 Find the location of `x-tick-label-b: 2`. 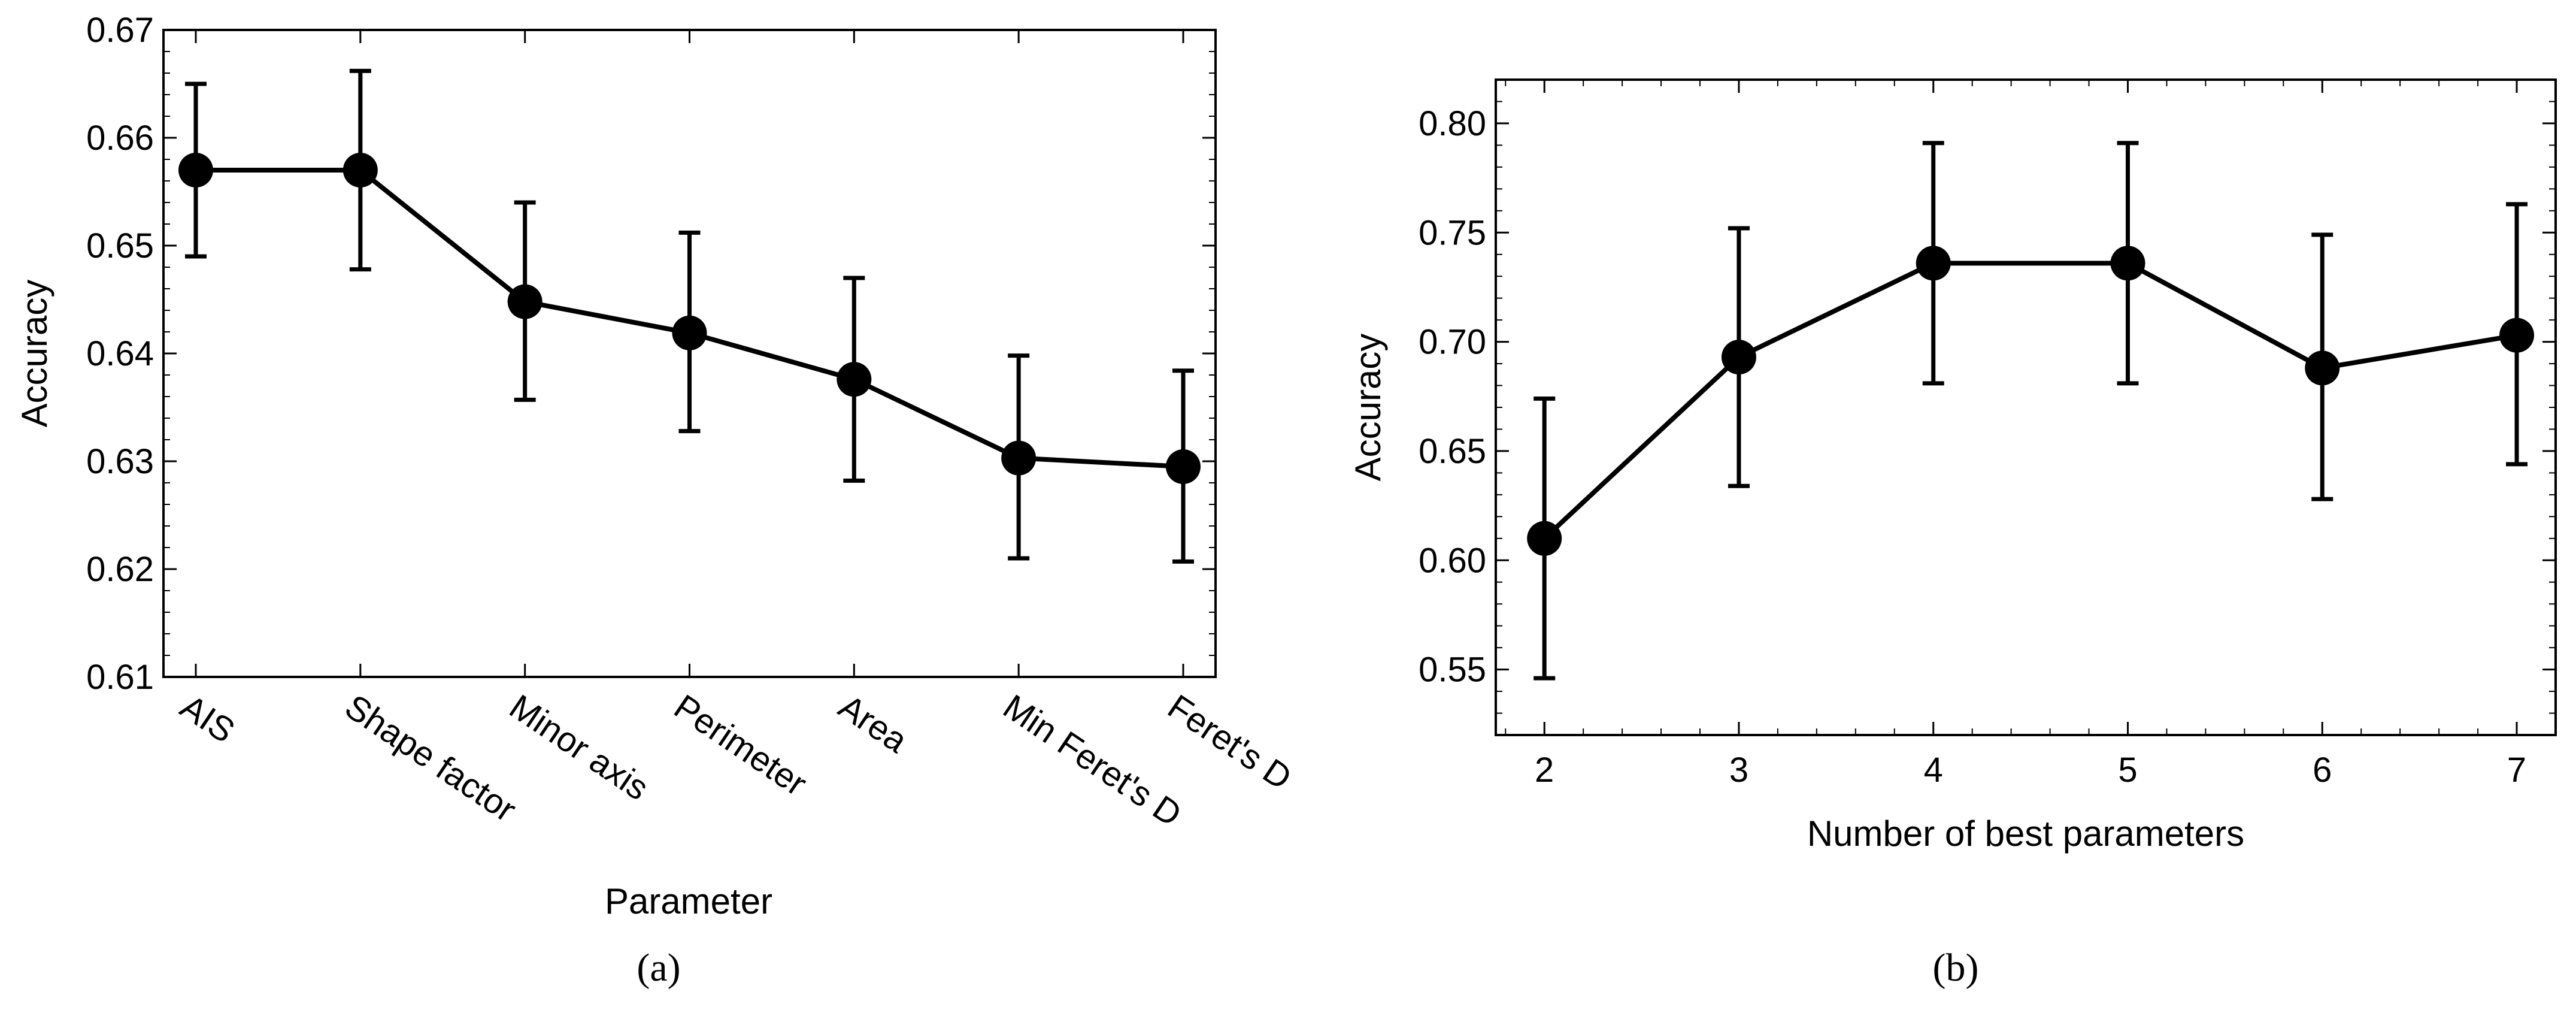

x-tick-label-b: 2 is located at coordinates (1544, 770).